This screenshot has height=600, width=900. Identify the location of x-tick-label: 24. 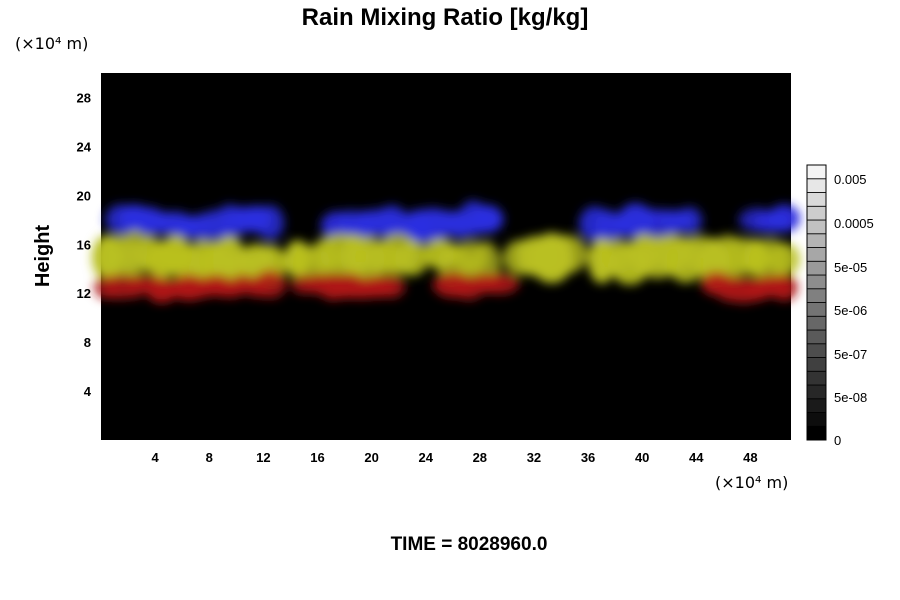
(425, 457).